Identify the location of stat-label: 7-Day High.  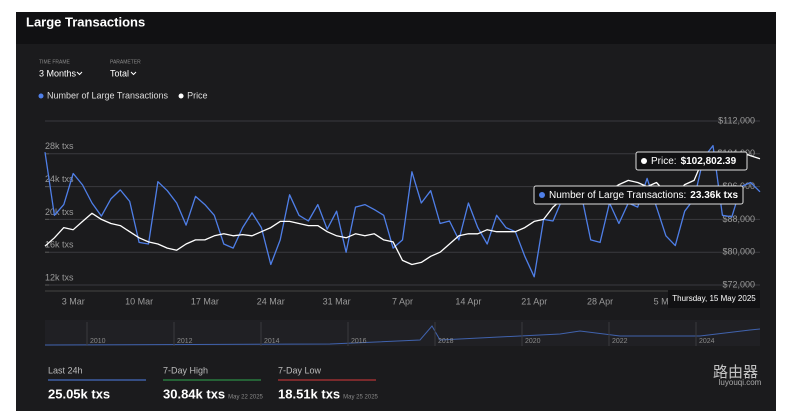
(185, 370).